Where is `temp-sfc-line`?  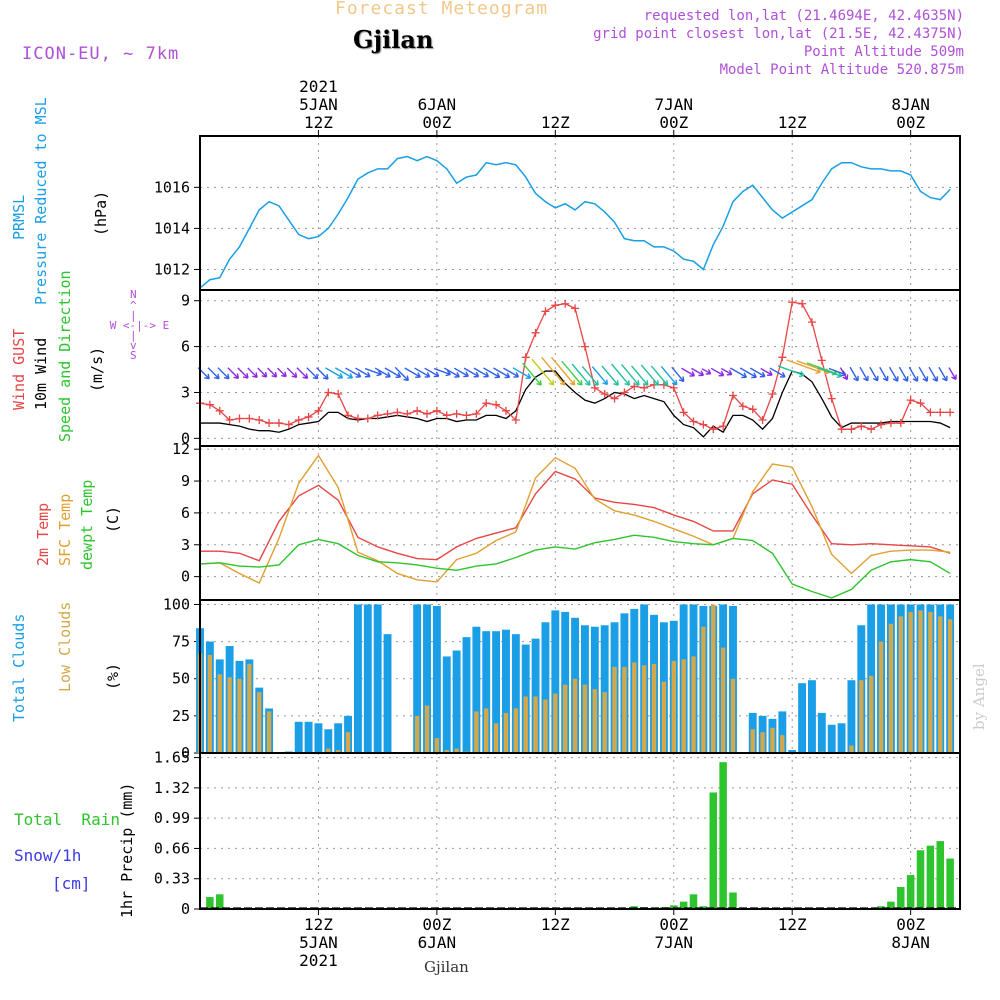 temp-sfc-line is located at coordinates (575, 519).